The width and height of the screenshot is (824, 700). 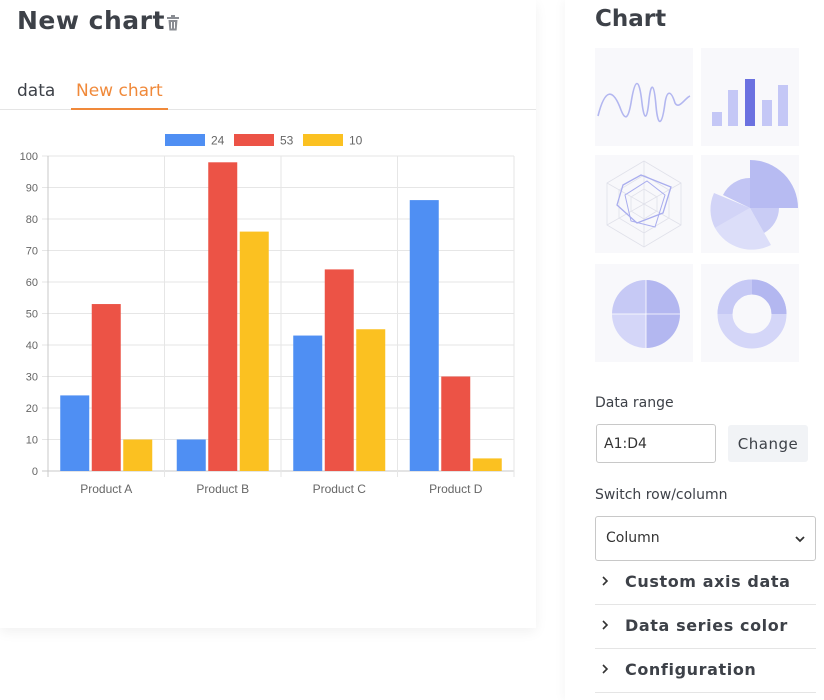 What do you see at coordinates (218, 141) in the screenshot?
I see `legend-label: 24` at bounding box center [218, 141].